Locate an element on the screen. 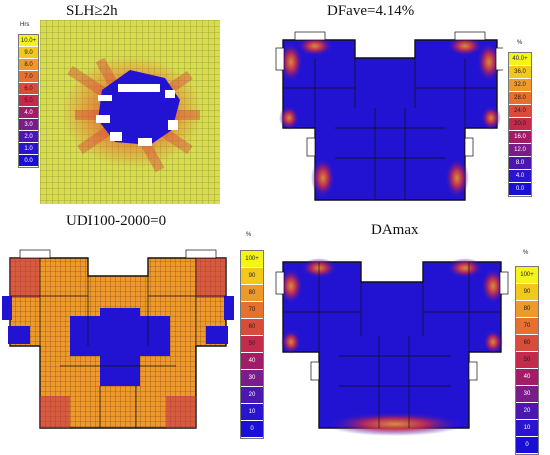  legend-udi-entry: 100+ is located at coordinates (252, 259).